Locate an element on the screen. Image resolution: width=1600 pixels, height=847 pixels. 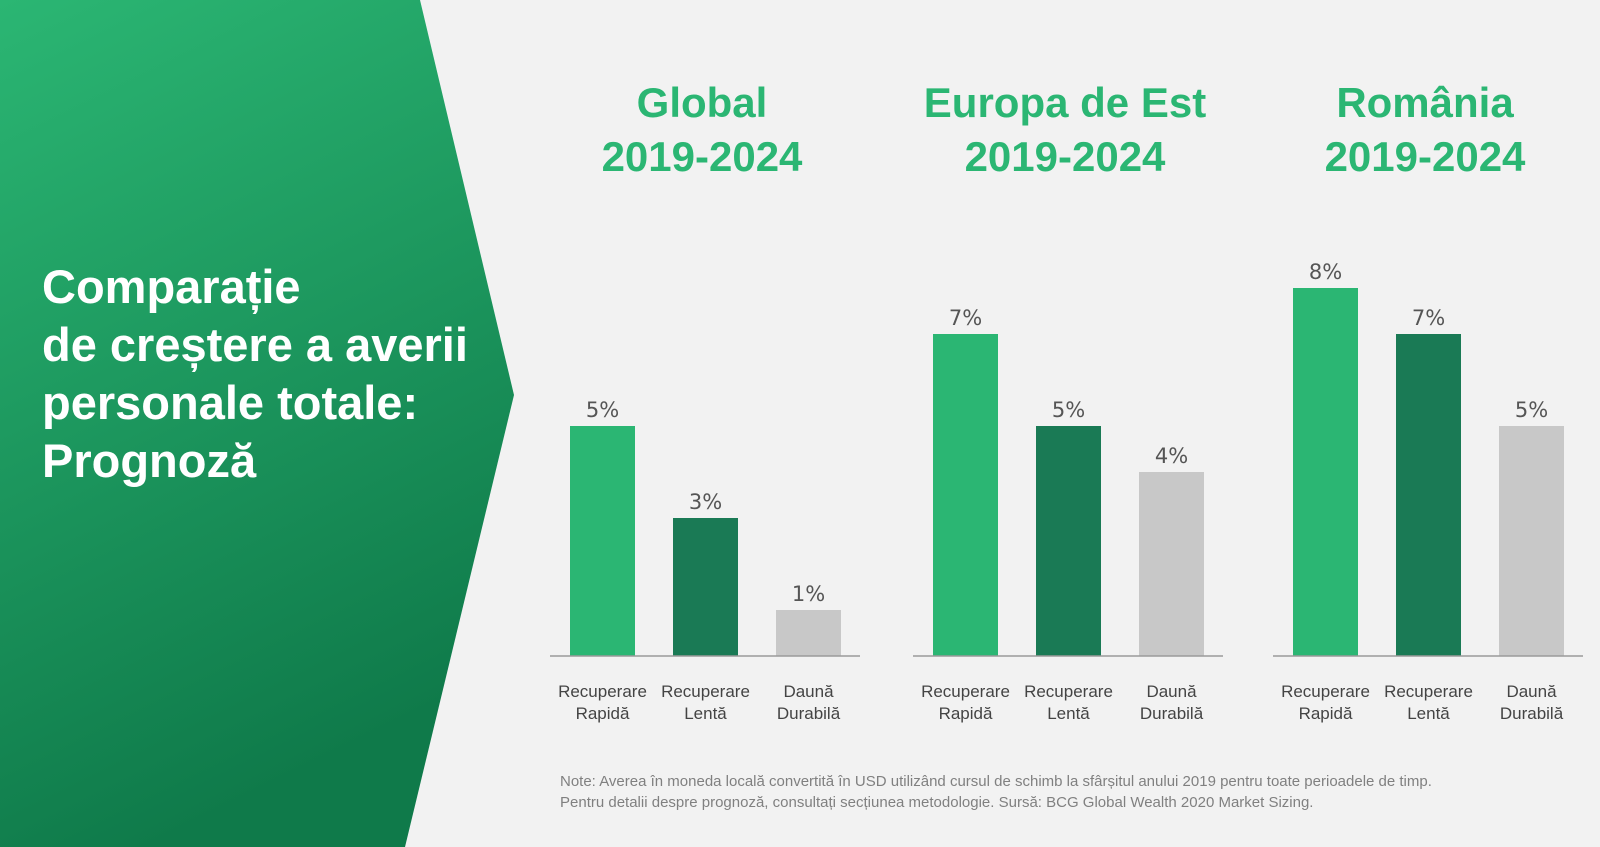
data-label: 4% is located at coordinates (1171, 456).